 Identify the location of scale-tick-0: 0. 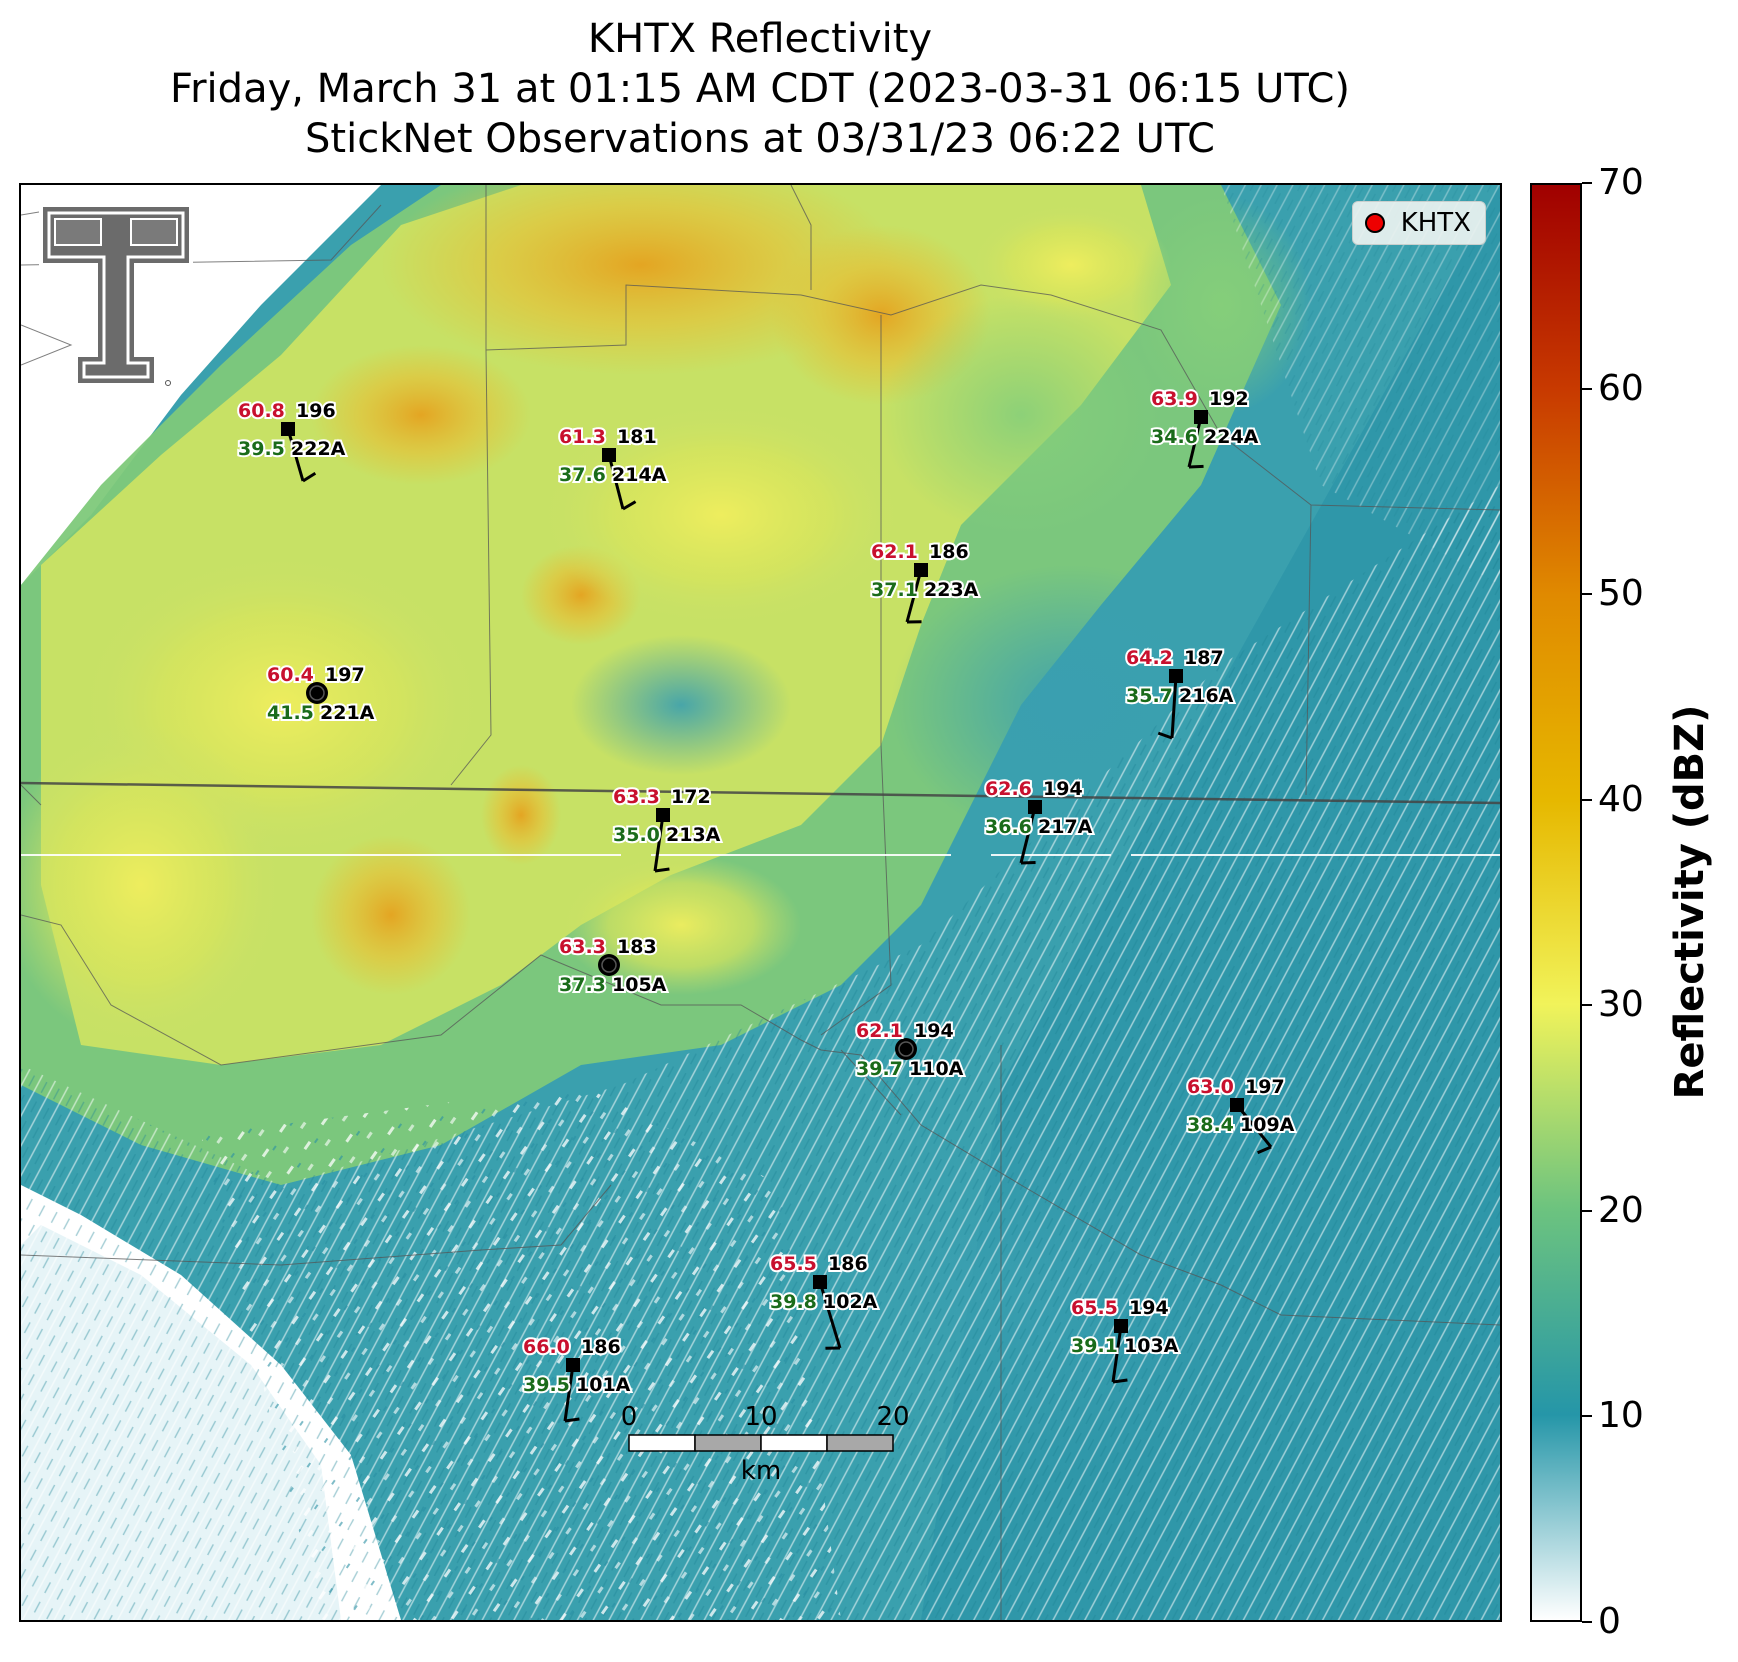
(629, 1417).